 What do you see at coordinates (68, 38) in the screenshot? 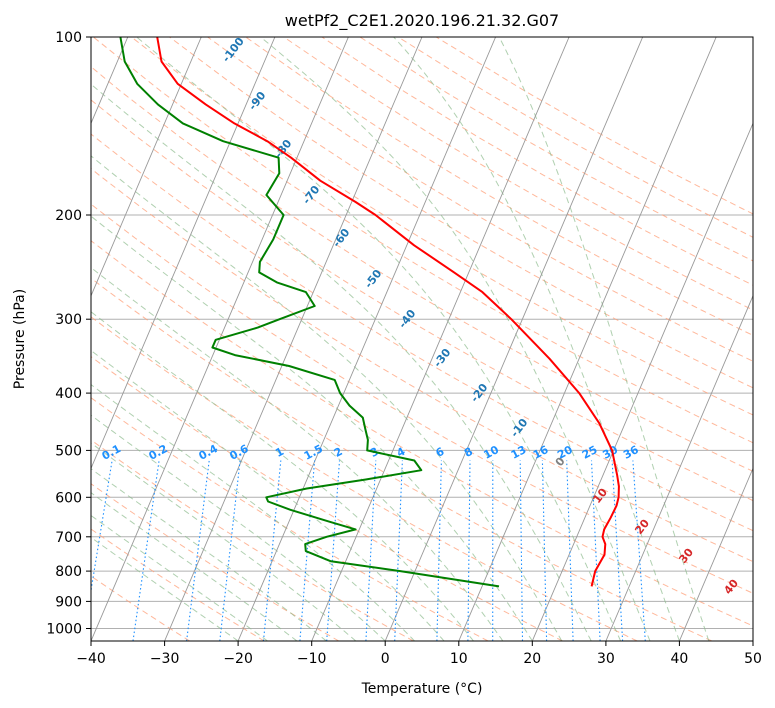
I see `y-tick-label: 100` at bounding box center [68, 38].